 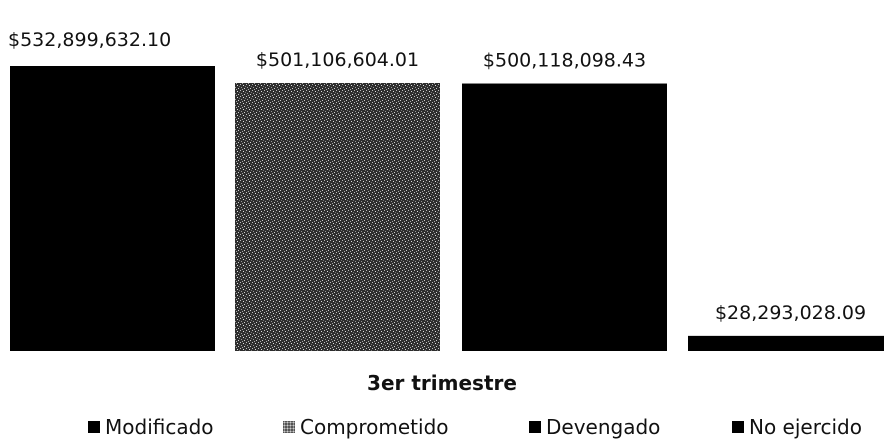 I want to click on legend-item-modificado: Modificado, so click(x=151, y=427).